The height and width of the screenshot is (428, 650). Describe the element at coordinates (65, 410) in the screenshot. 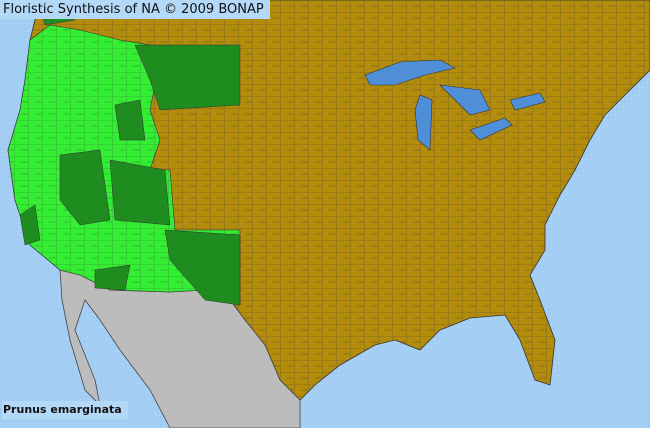

I see `species-label: Prunus emarginata` at that location.